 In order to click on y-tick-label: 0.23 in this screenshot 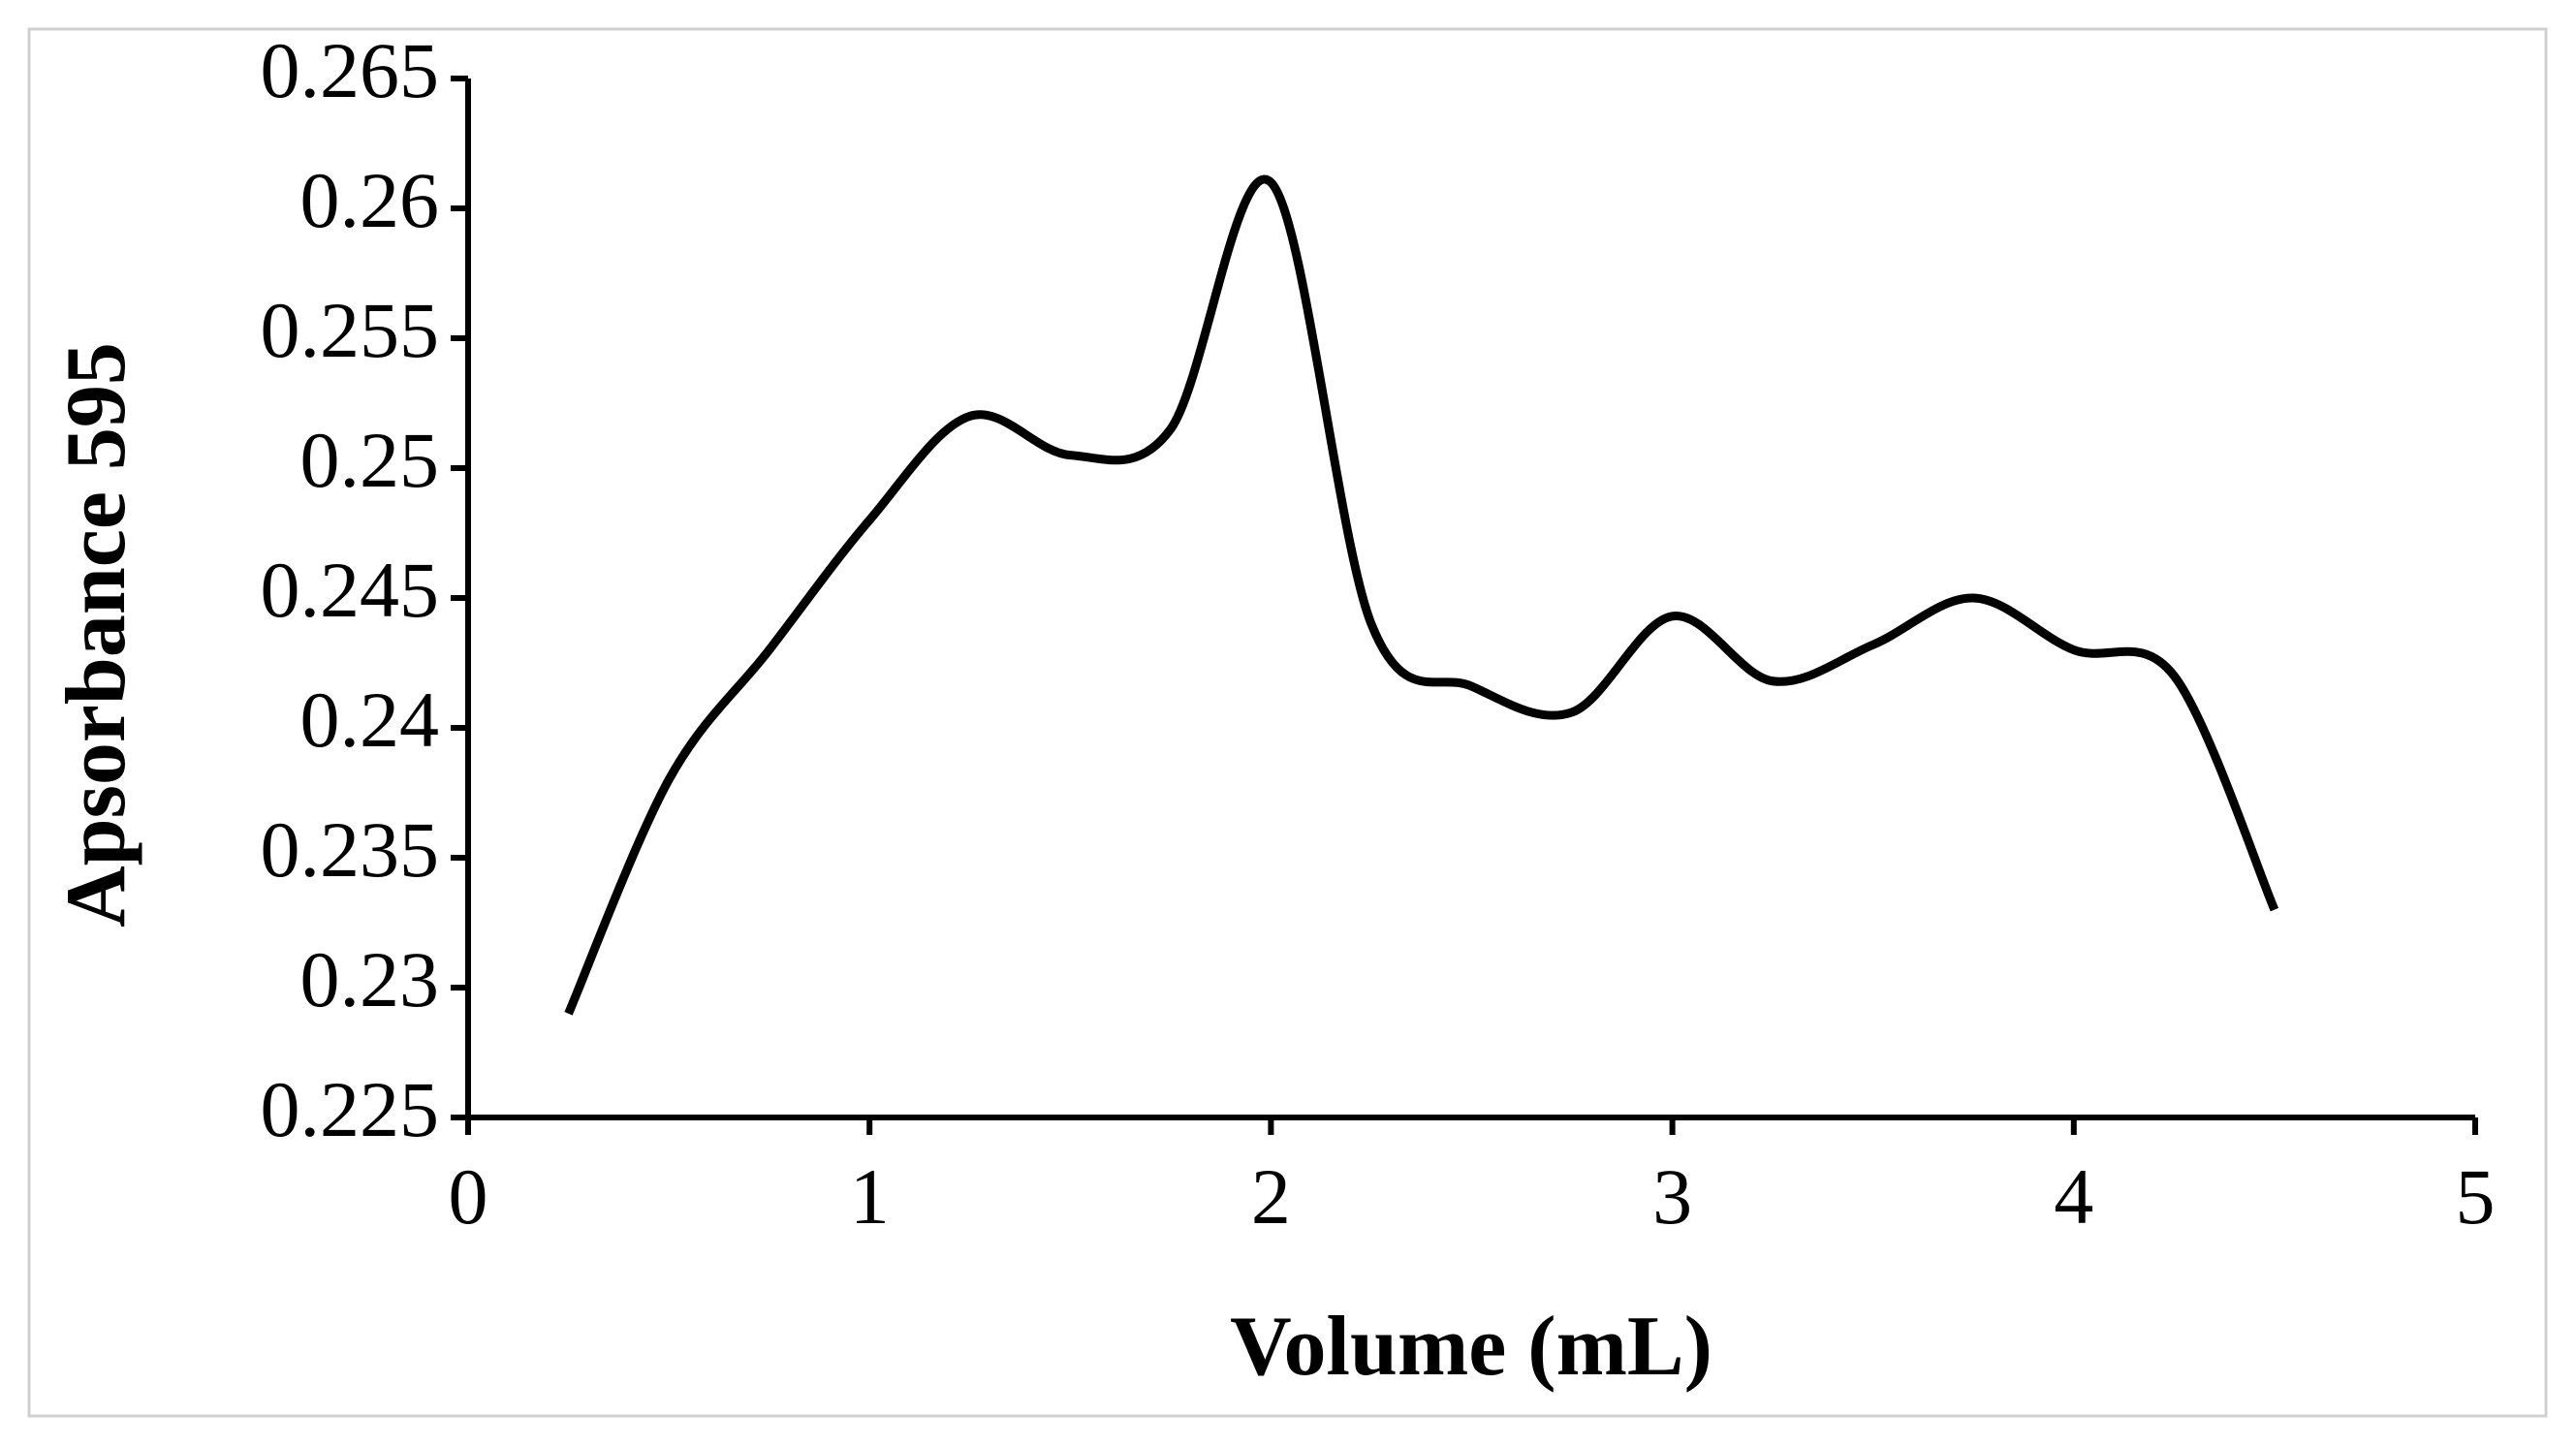, I will do `click(370, 979)`.